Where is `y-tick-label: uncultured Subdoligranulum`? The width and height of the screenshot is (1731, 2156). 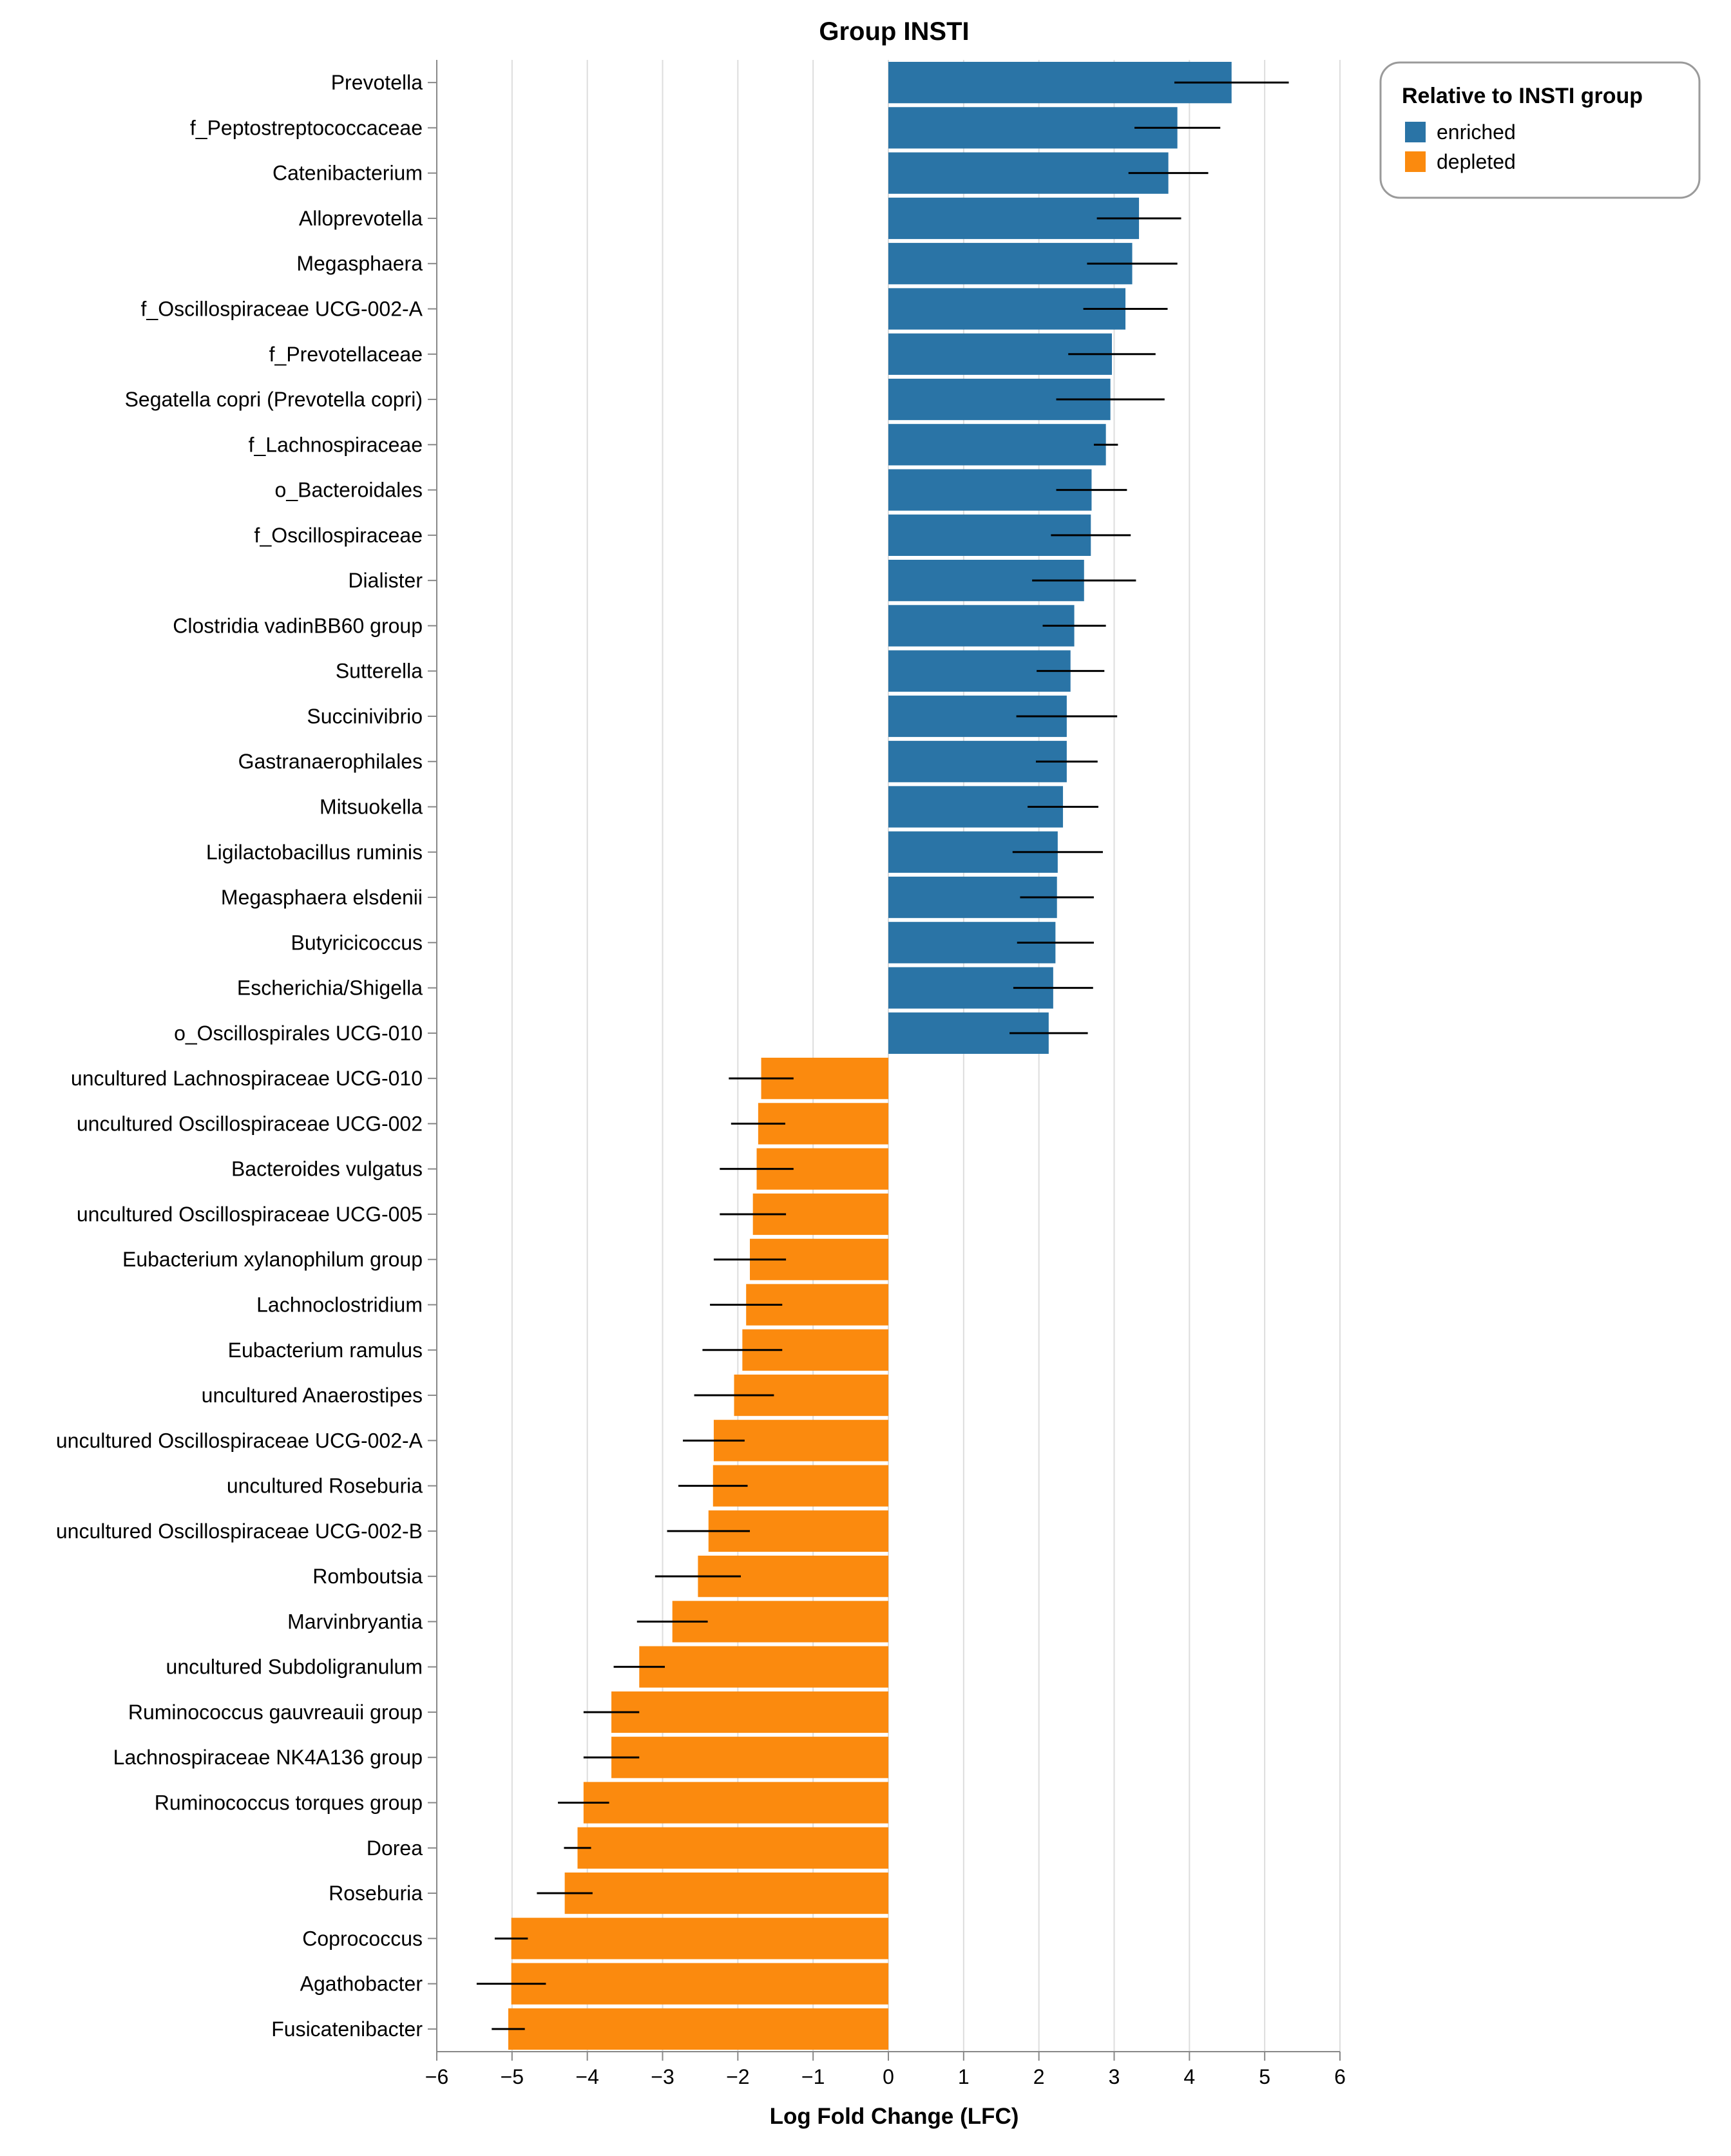
y-tick-label: uncultured Subdoligranulum is located at coordinates (294, 1667).